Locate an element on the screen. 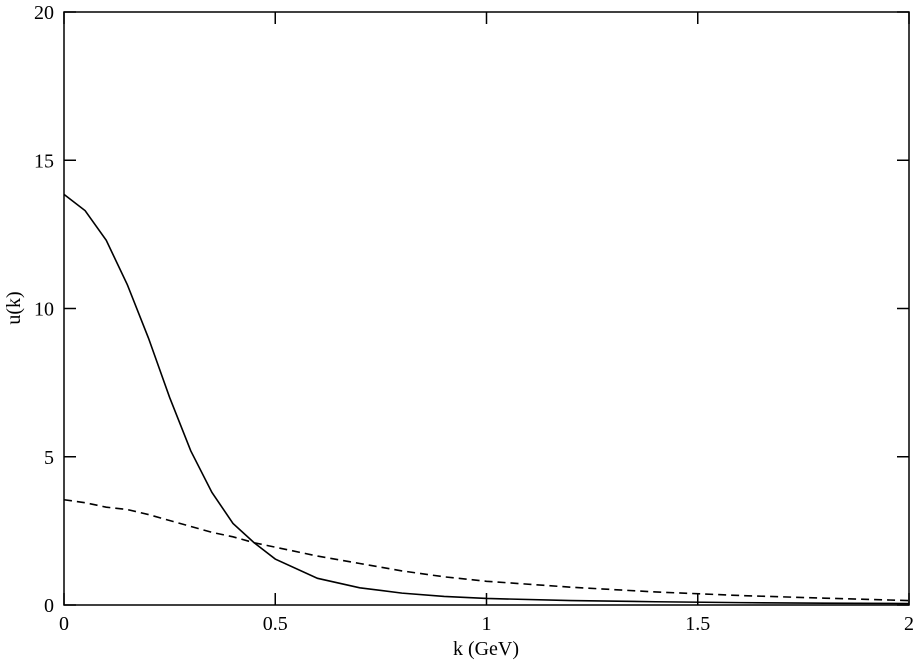 The image size is (921, 663). y-tick-label: 10 is located at coordinates (44, 310).